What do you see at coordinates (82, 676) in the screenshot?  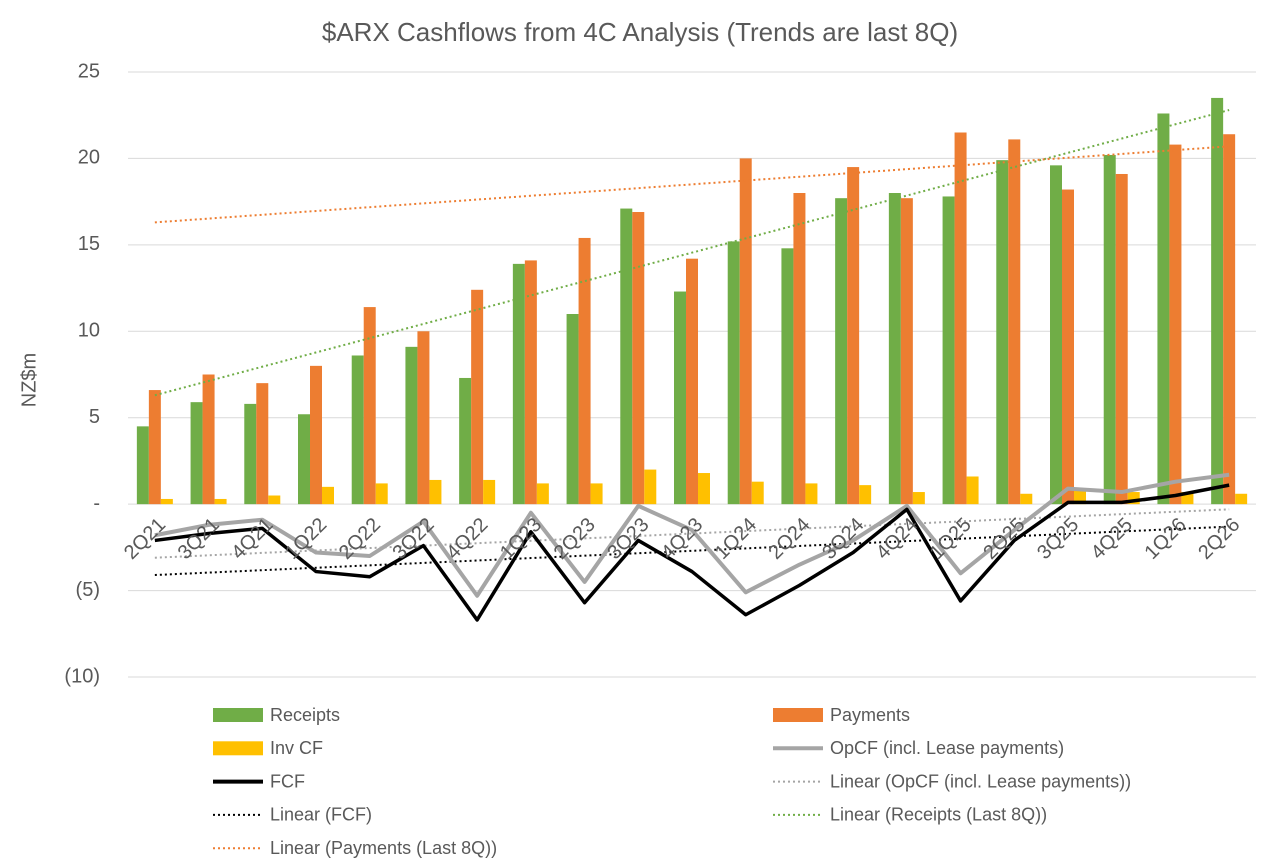 I see `y-tick-label: (10)` at bounding box center [82, 676].